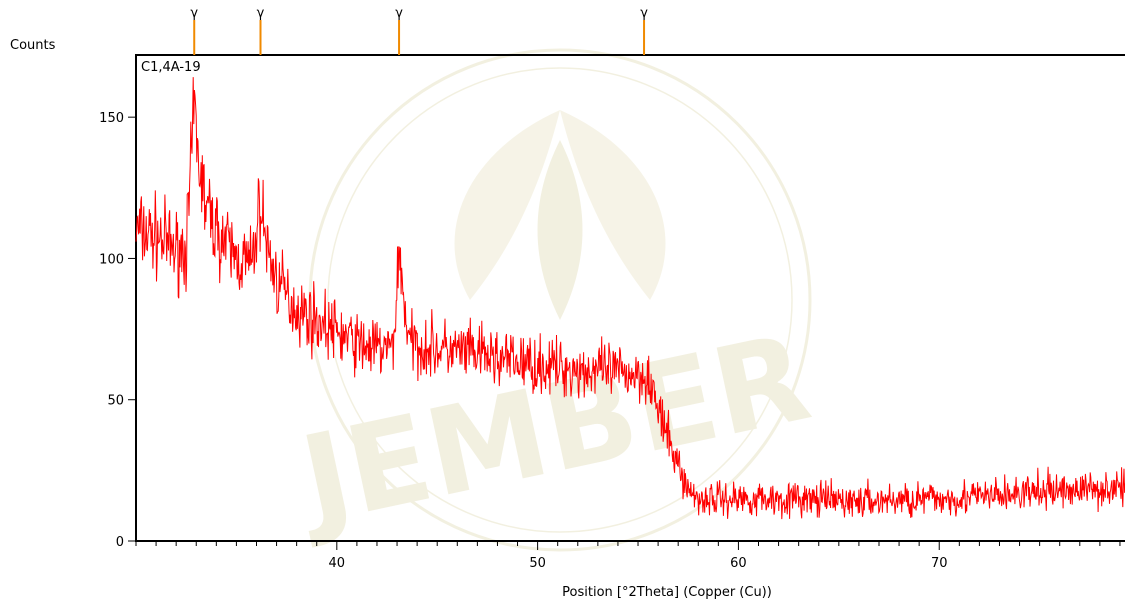  What do you see at coordinates (507, 205) in the screenshot?
I see `watermark-leaf-left` at bounding box center [507, 205].